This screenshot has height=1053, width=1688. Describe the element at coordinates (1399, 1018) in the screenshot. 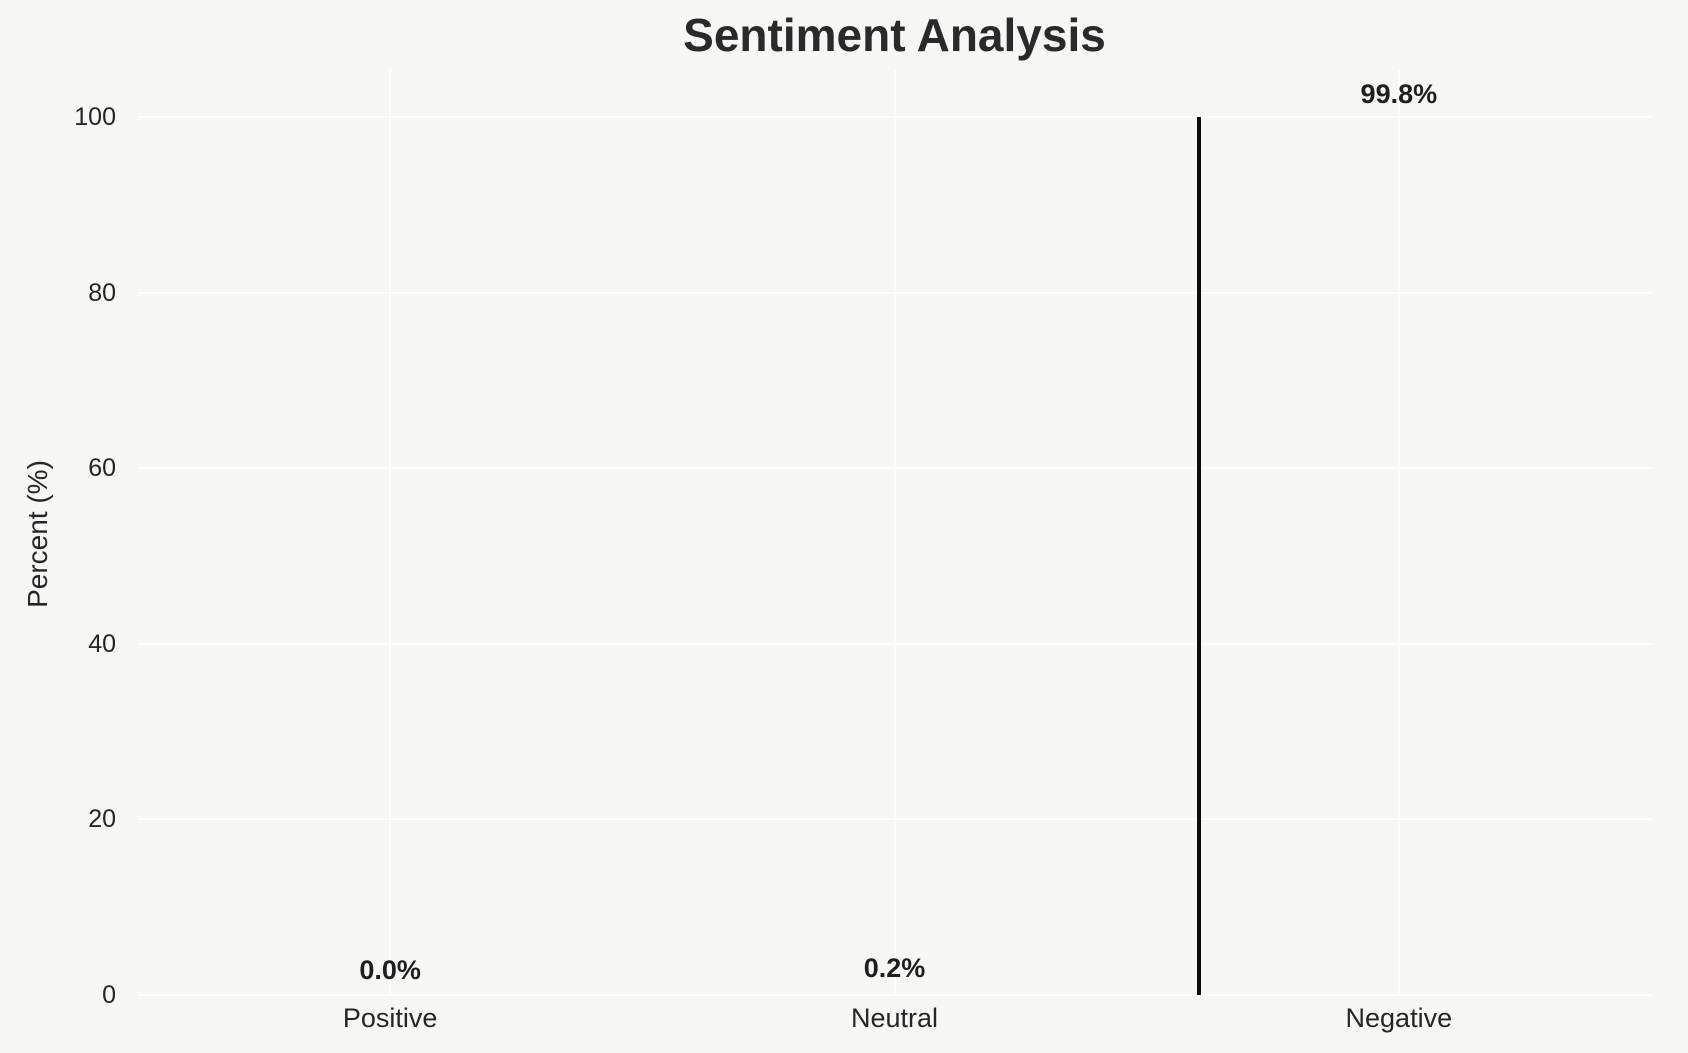

I see `x-tick-label-negative: Negative` at that location.